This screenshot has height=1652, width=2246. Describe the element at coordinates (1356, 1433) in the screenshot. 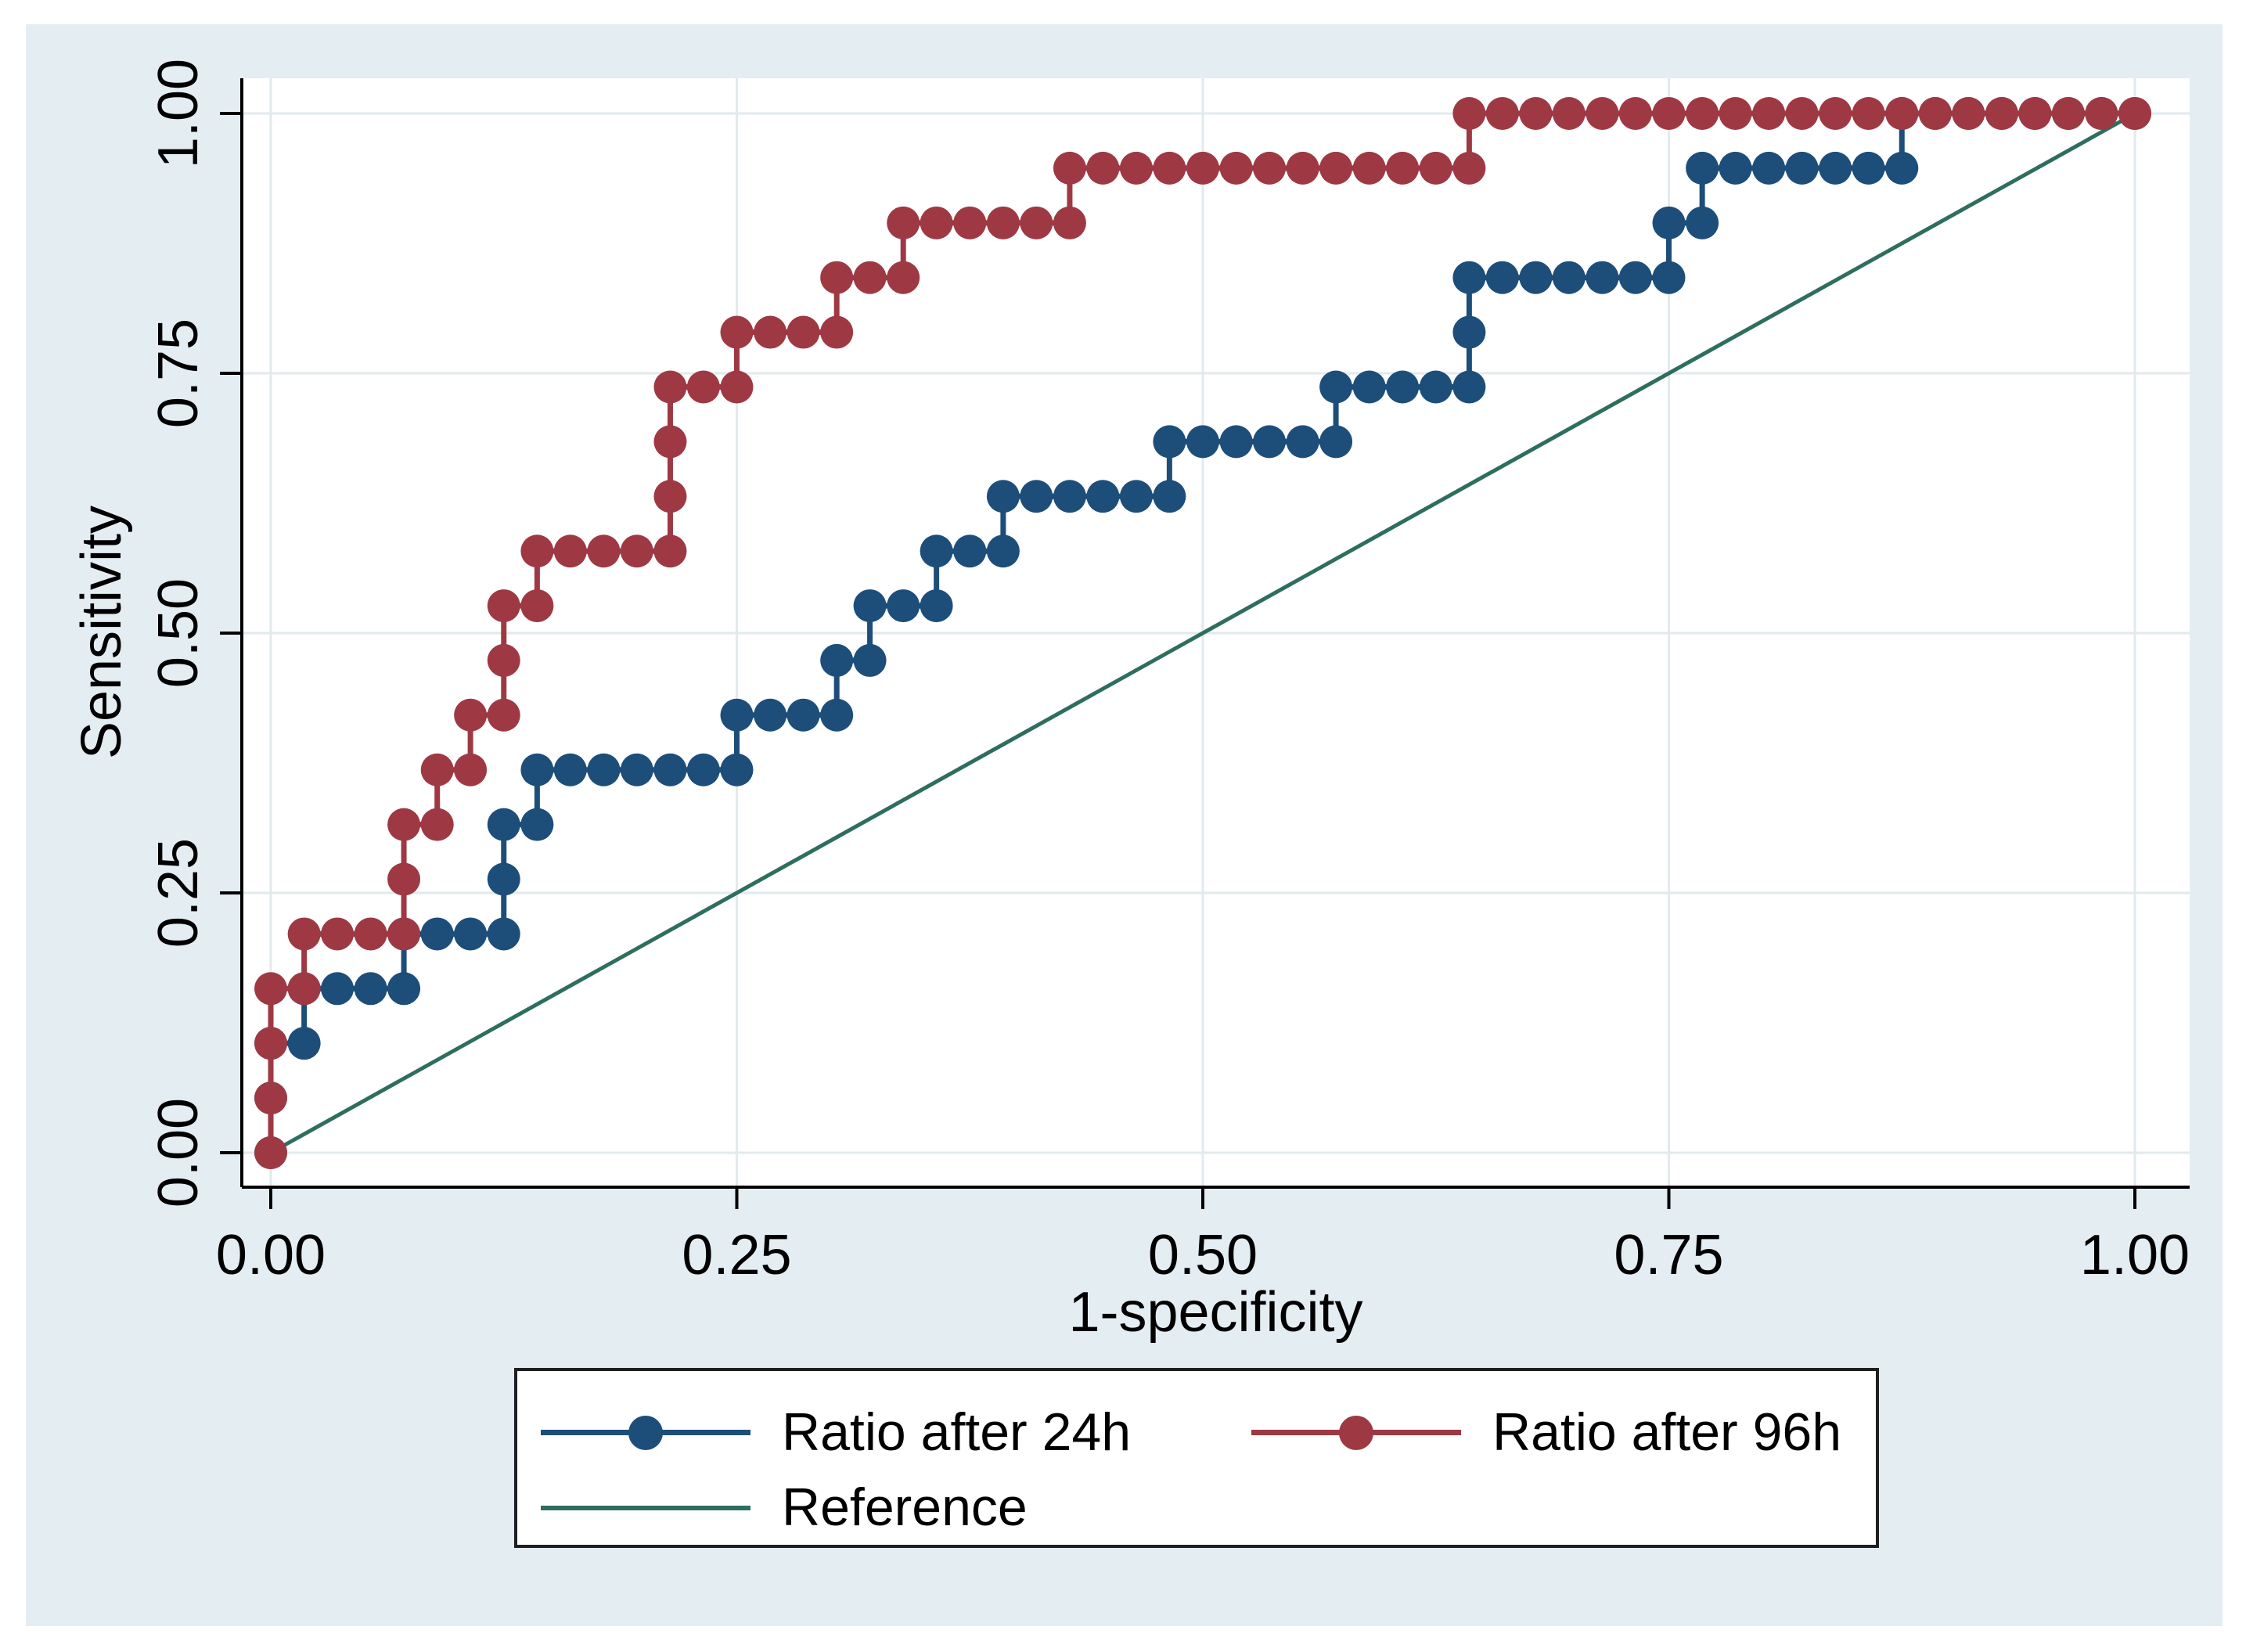

I see `legend-dot-96h-icon` at that location.